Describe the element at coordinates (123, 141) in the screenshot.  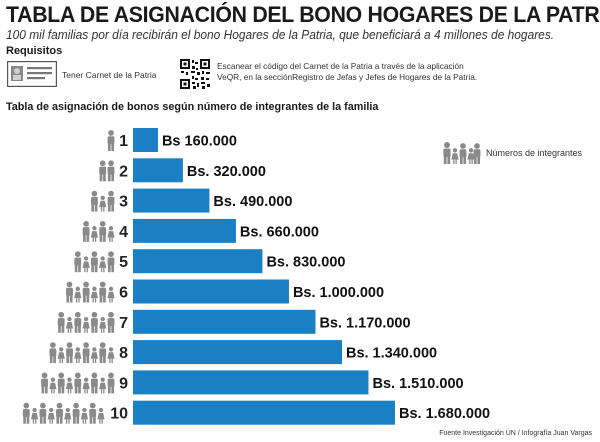
I see `category-label: 1` at that location.